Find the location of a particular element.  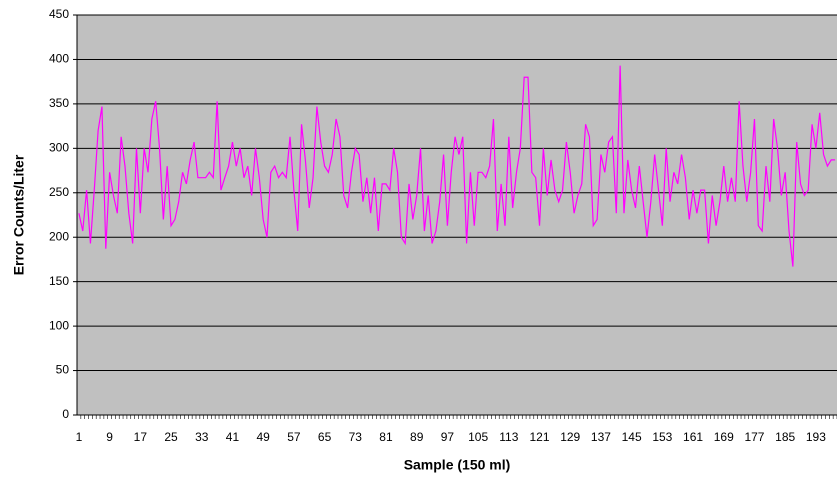

x-tick-label: 1 is located at coordinates (79, 437).